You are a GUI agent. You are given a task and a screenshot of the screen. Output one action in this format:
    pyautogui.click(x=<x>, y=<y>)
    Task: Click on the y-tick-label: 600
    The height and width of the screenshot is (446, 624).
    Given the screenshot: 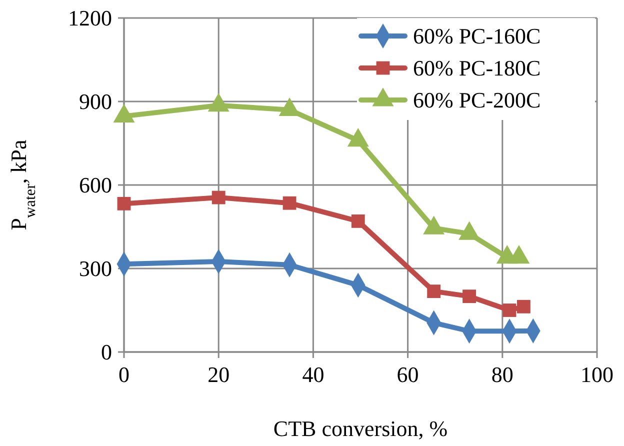 What is the action you would take?
    pyautogui.click(x=95, y=185)
    